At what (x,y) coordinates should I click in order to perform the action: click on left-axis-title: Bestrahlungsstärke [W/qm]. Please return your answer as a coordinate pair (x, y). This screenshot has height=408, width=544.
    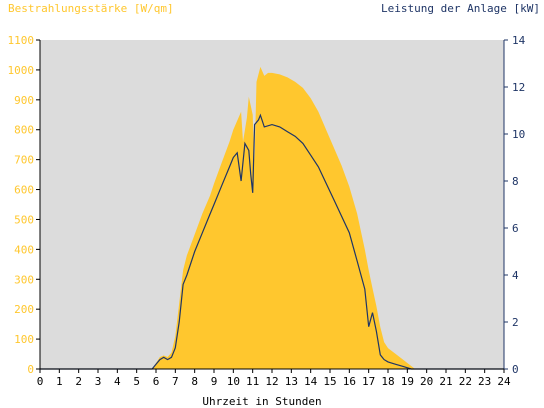
    Looking at the image, I should click on (91, 8).